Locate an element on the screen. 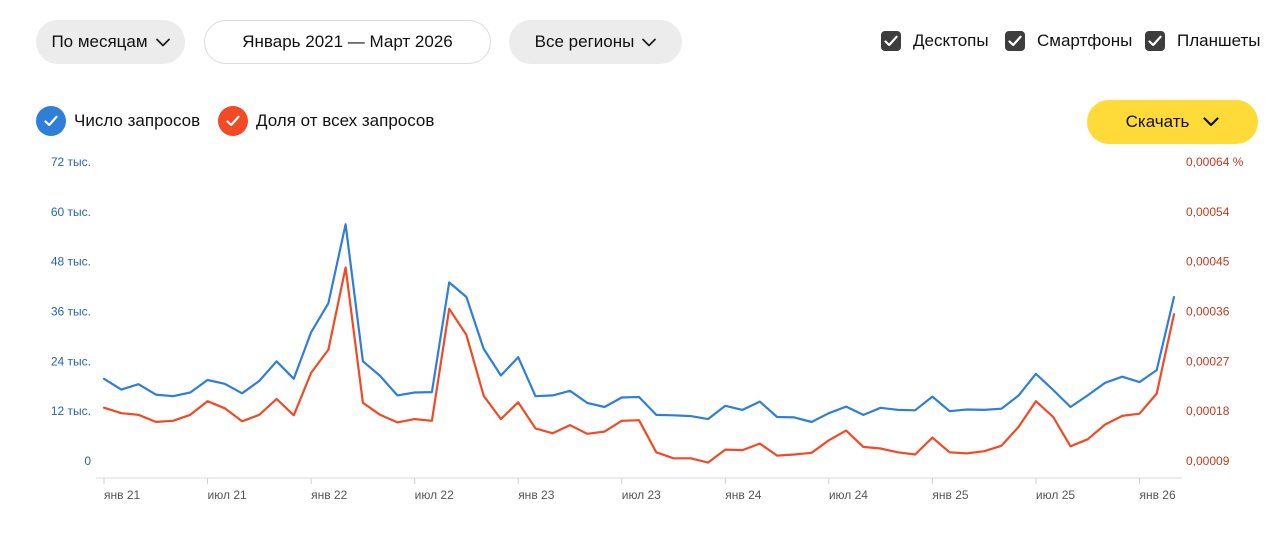 This screenshot has height=533, width=1280. device-label: Смартфоны is located at coordinates (1085, 40).